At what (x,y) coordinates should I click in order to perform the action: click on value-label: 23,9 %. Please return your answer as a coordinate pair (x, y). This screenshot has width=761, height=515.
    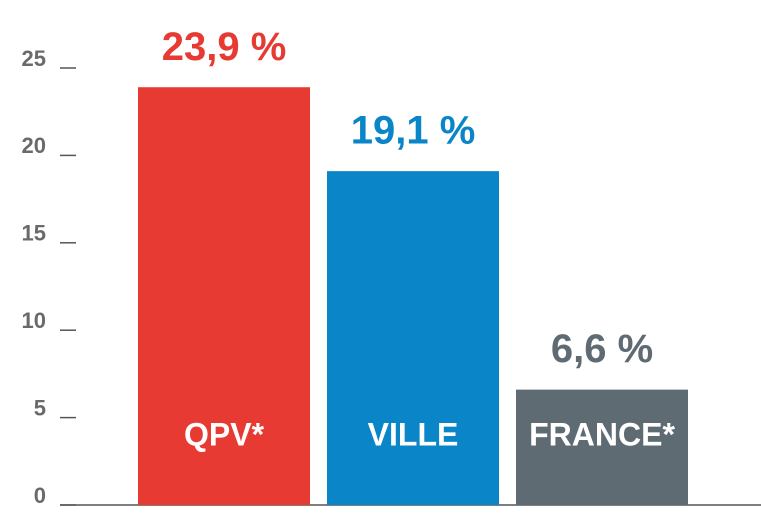
    Looking at the image, I should click on (224, 47).